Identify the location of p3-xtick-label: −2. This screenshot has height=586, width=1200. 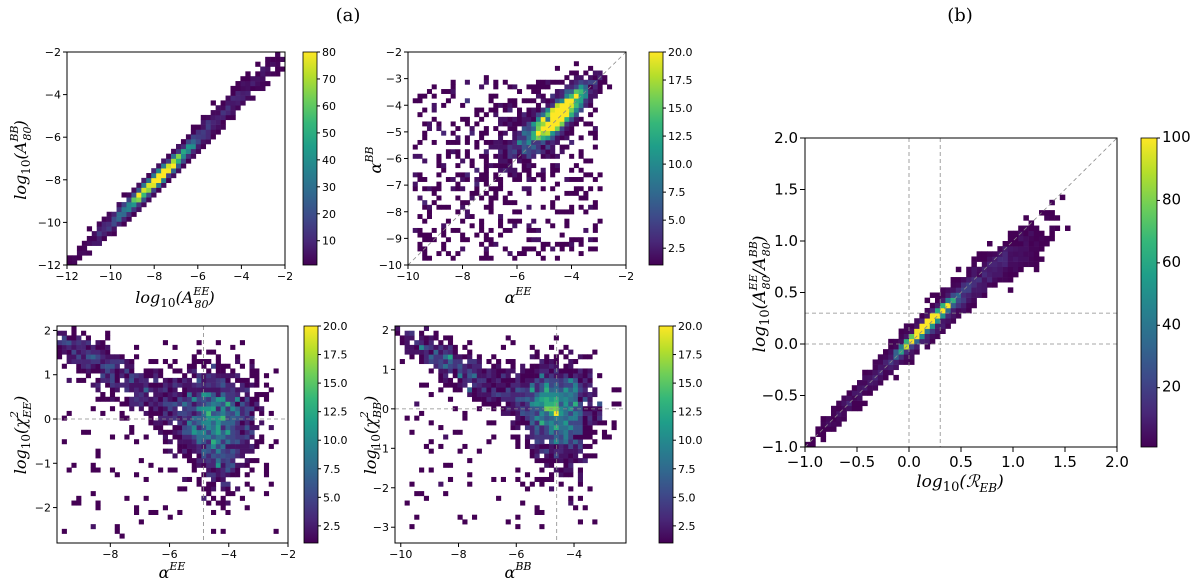
(288, 554).